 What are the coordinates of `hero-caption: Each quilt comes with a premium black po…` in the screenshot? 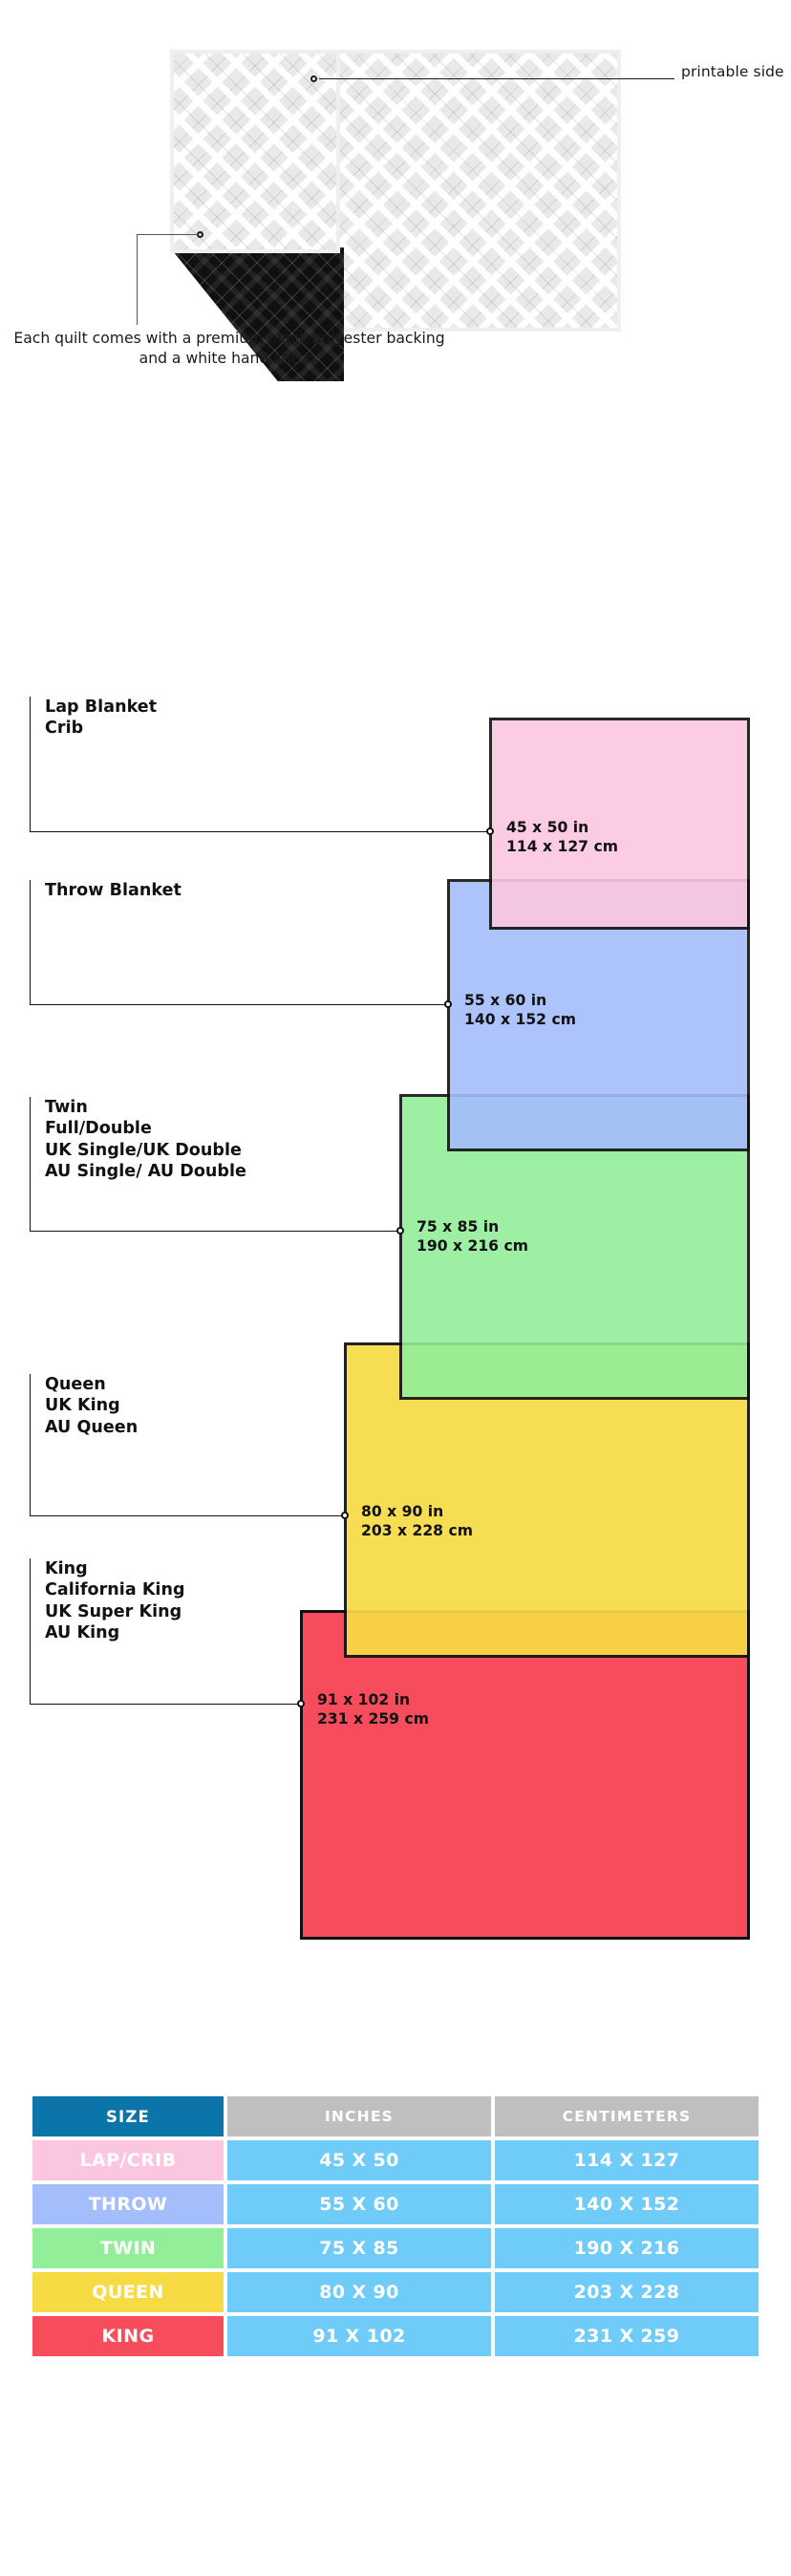 It's located at (229, 348).